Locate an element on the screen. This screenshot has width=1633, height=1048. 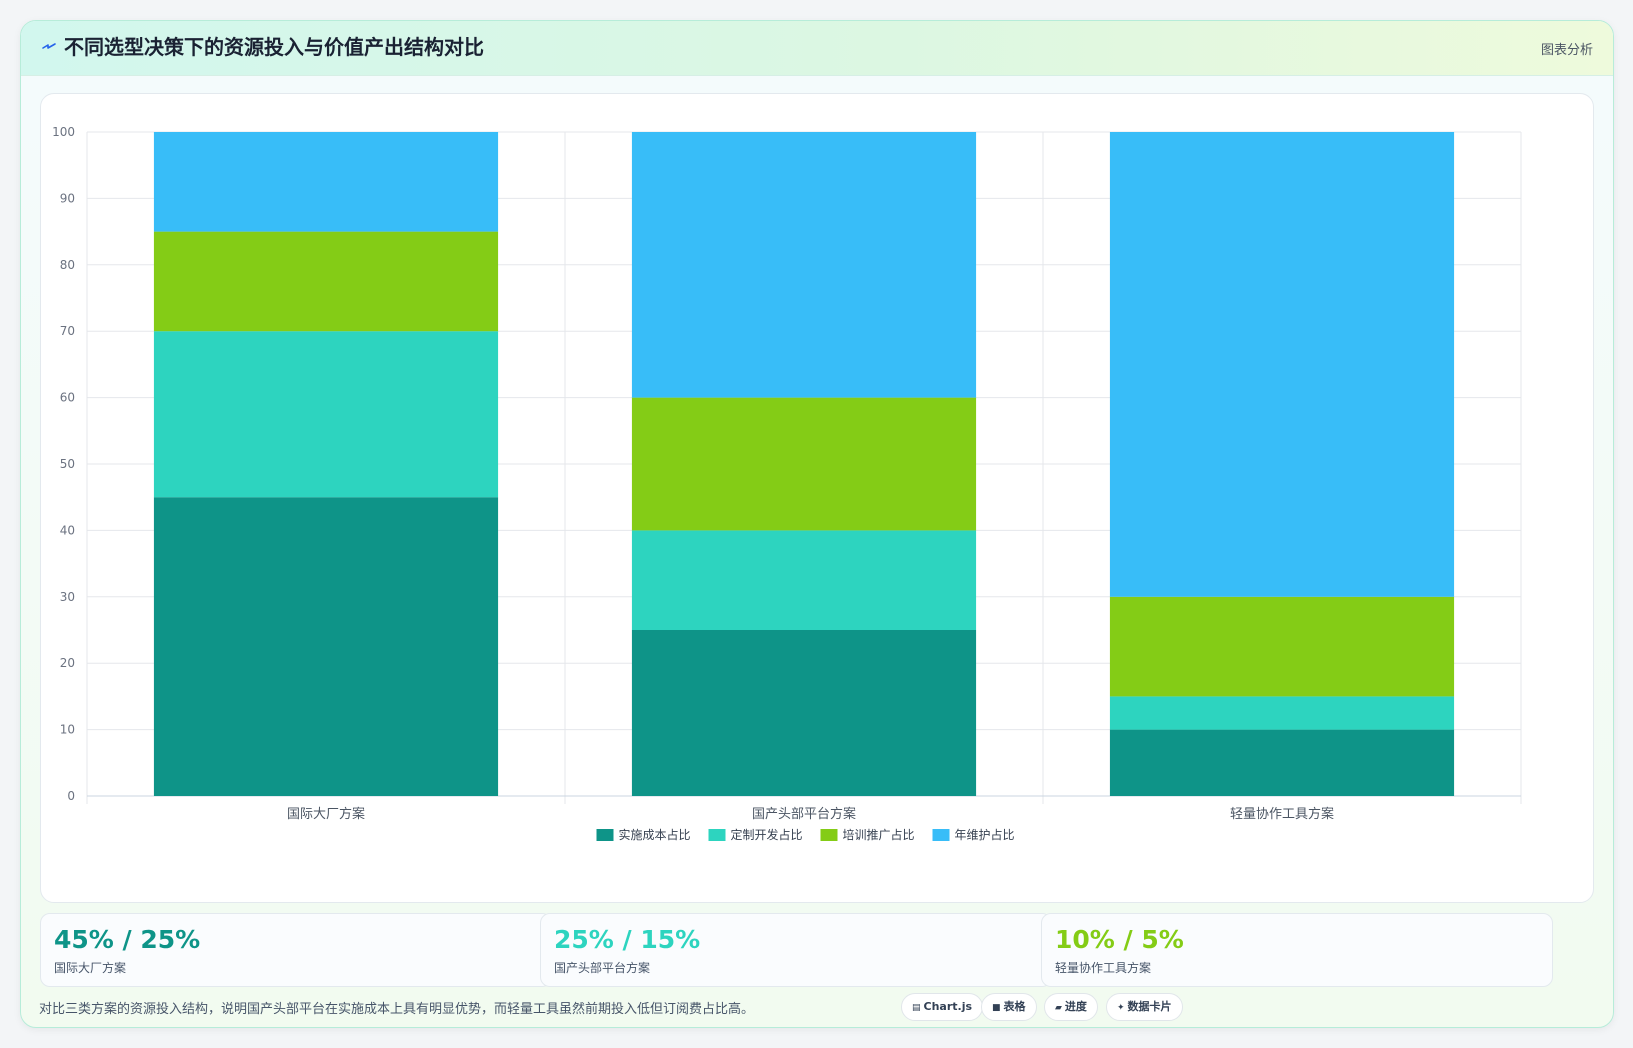
tag-table: ■ 表格 is located at coordinates (1009, 1007).